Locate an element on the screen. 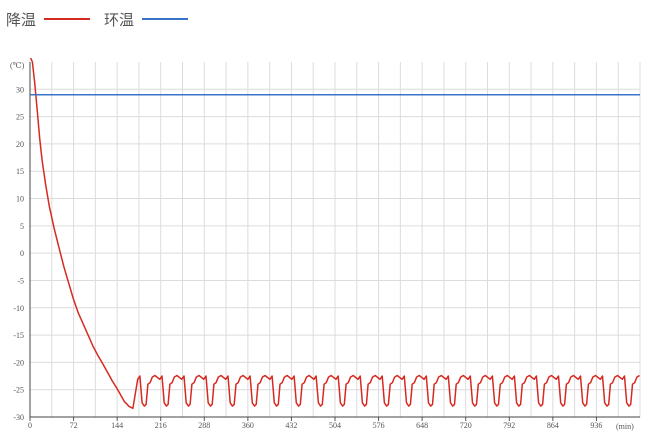 The width and height of the screenshot is (645, 432). y-tick-label: 10 is located at coordinates (20, 199).